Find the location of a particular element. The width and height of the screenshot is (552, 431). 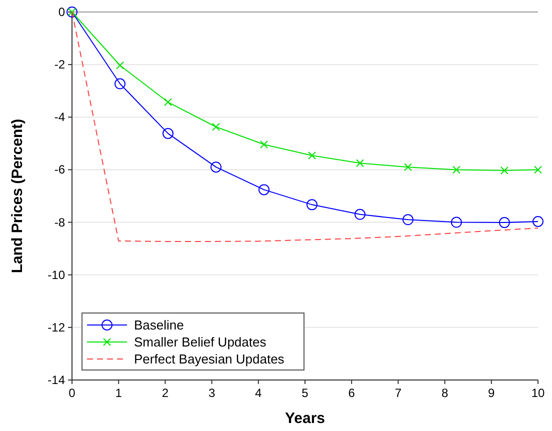

x-tick-label: 6 is located at coordinates (352, 393).